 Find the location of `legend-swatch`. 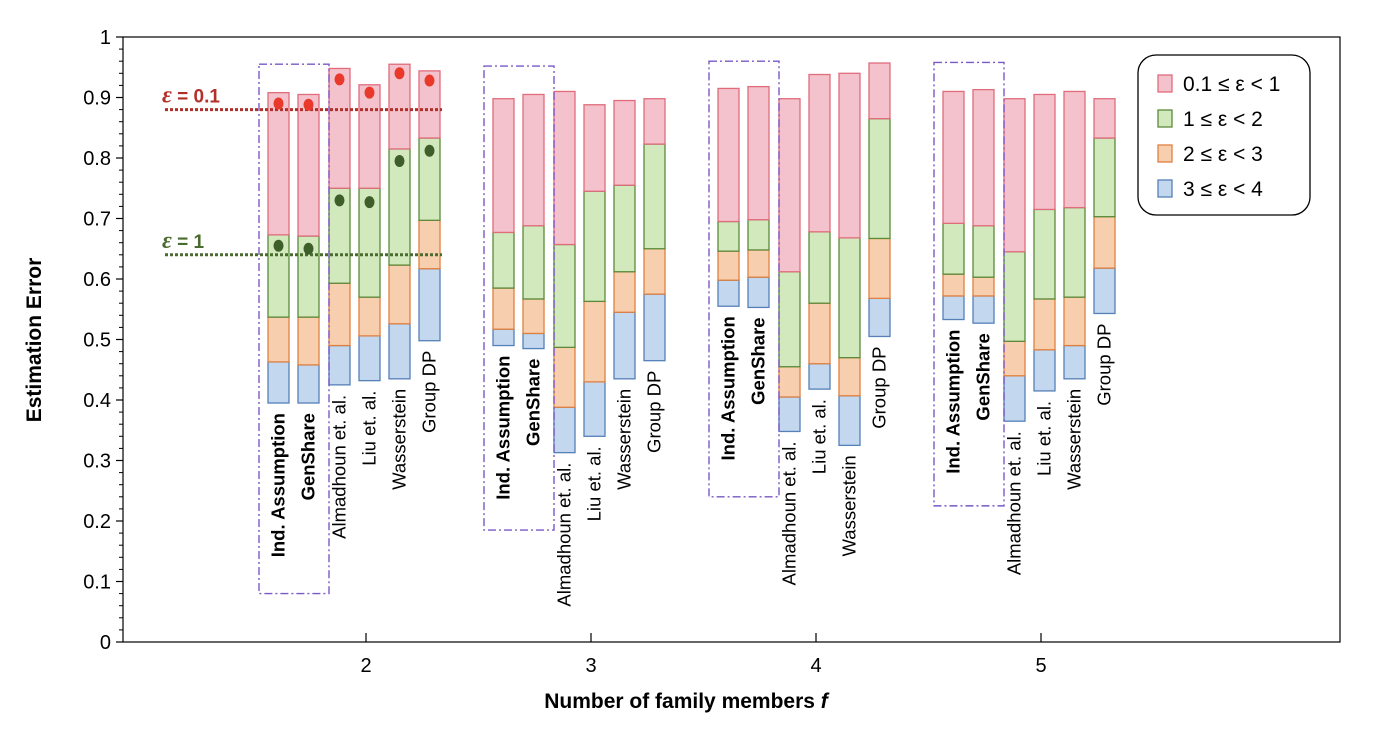

legend-swatch is located at coordinates (1165, 83).